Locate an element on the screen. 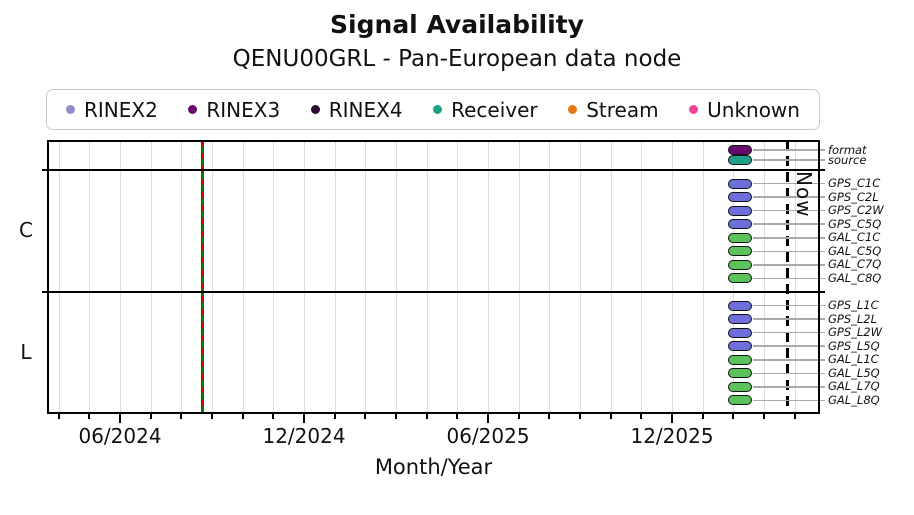 The width and height of the screenshot is (914, 515). row-label-GPS_L1C: GPS_L1C is located at coordinates (853, 305).